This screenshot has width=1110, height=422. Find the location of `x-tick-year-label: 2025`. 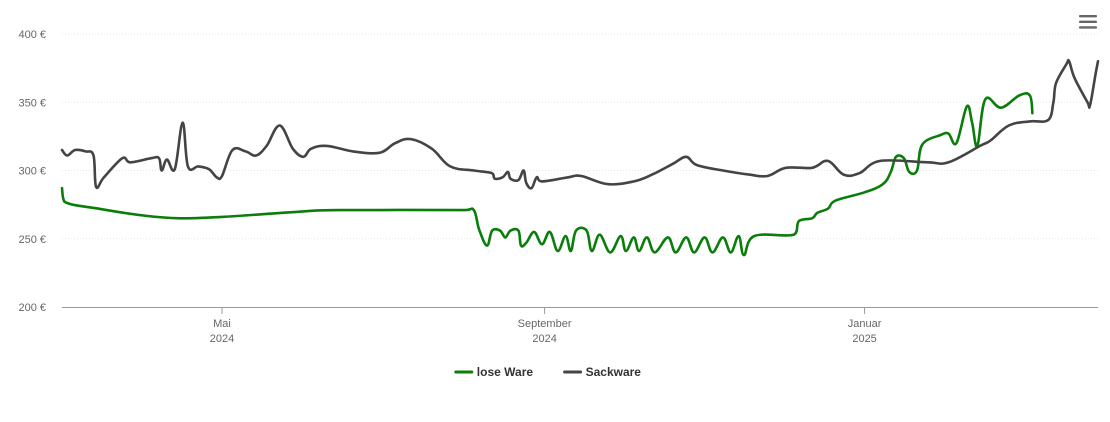

x-tick-year-label: 2025 is located at coordinates (864, 339).